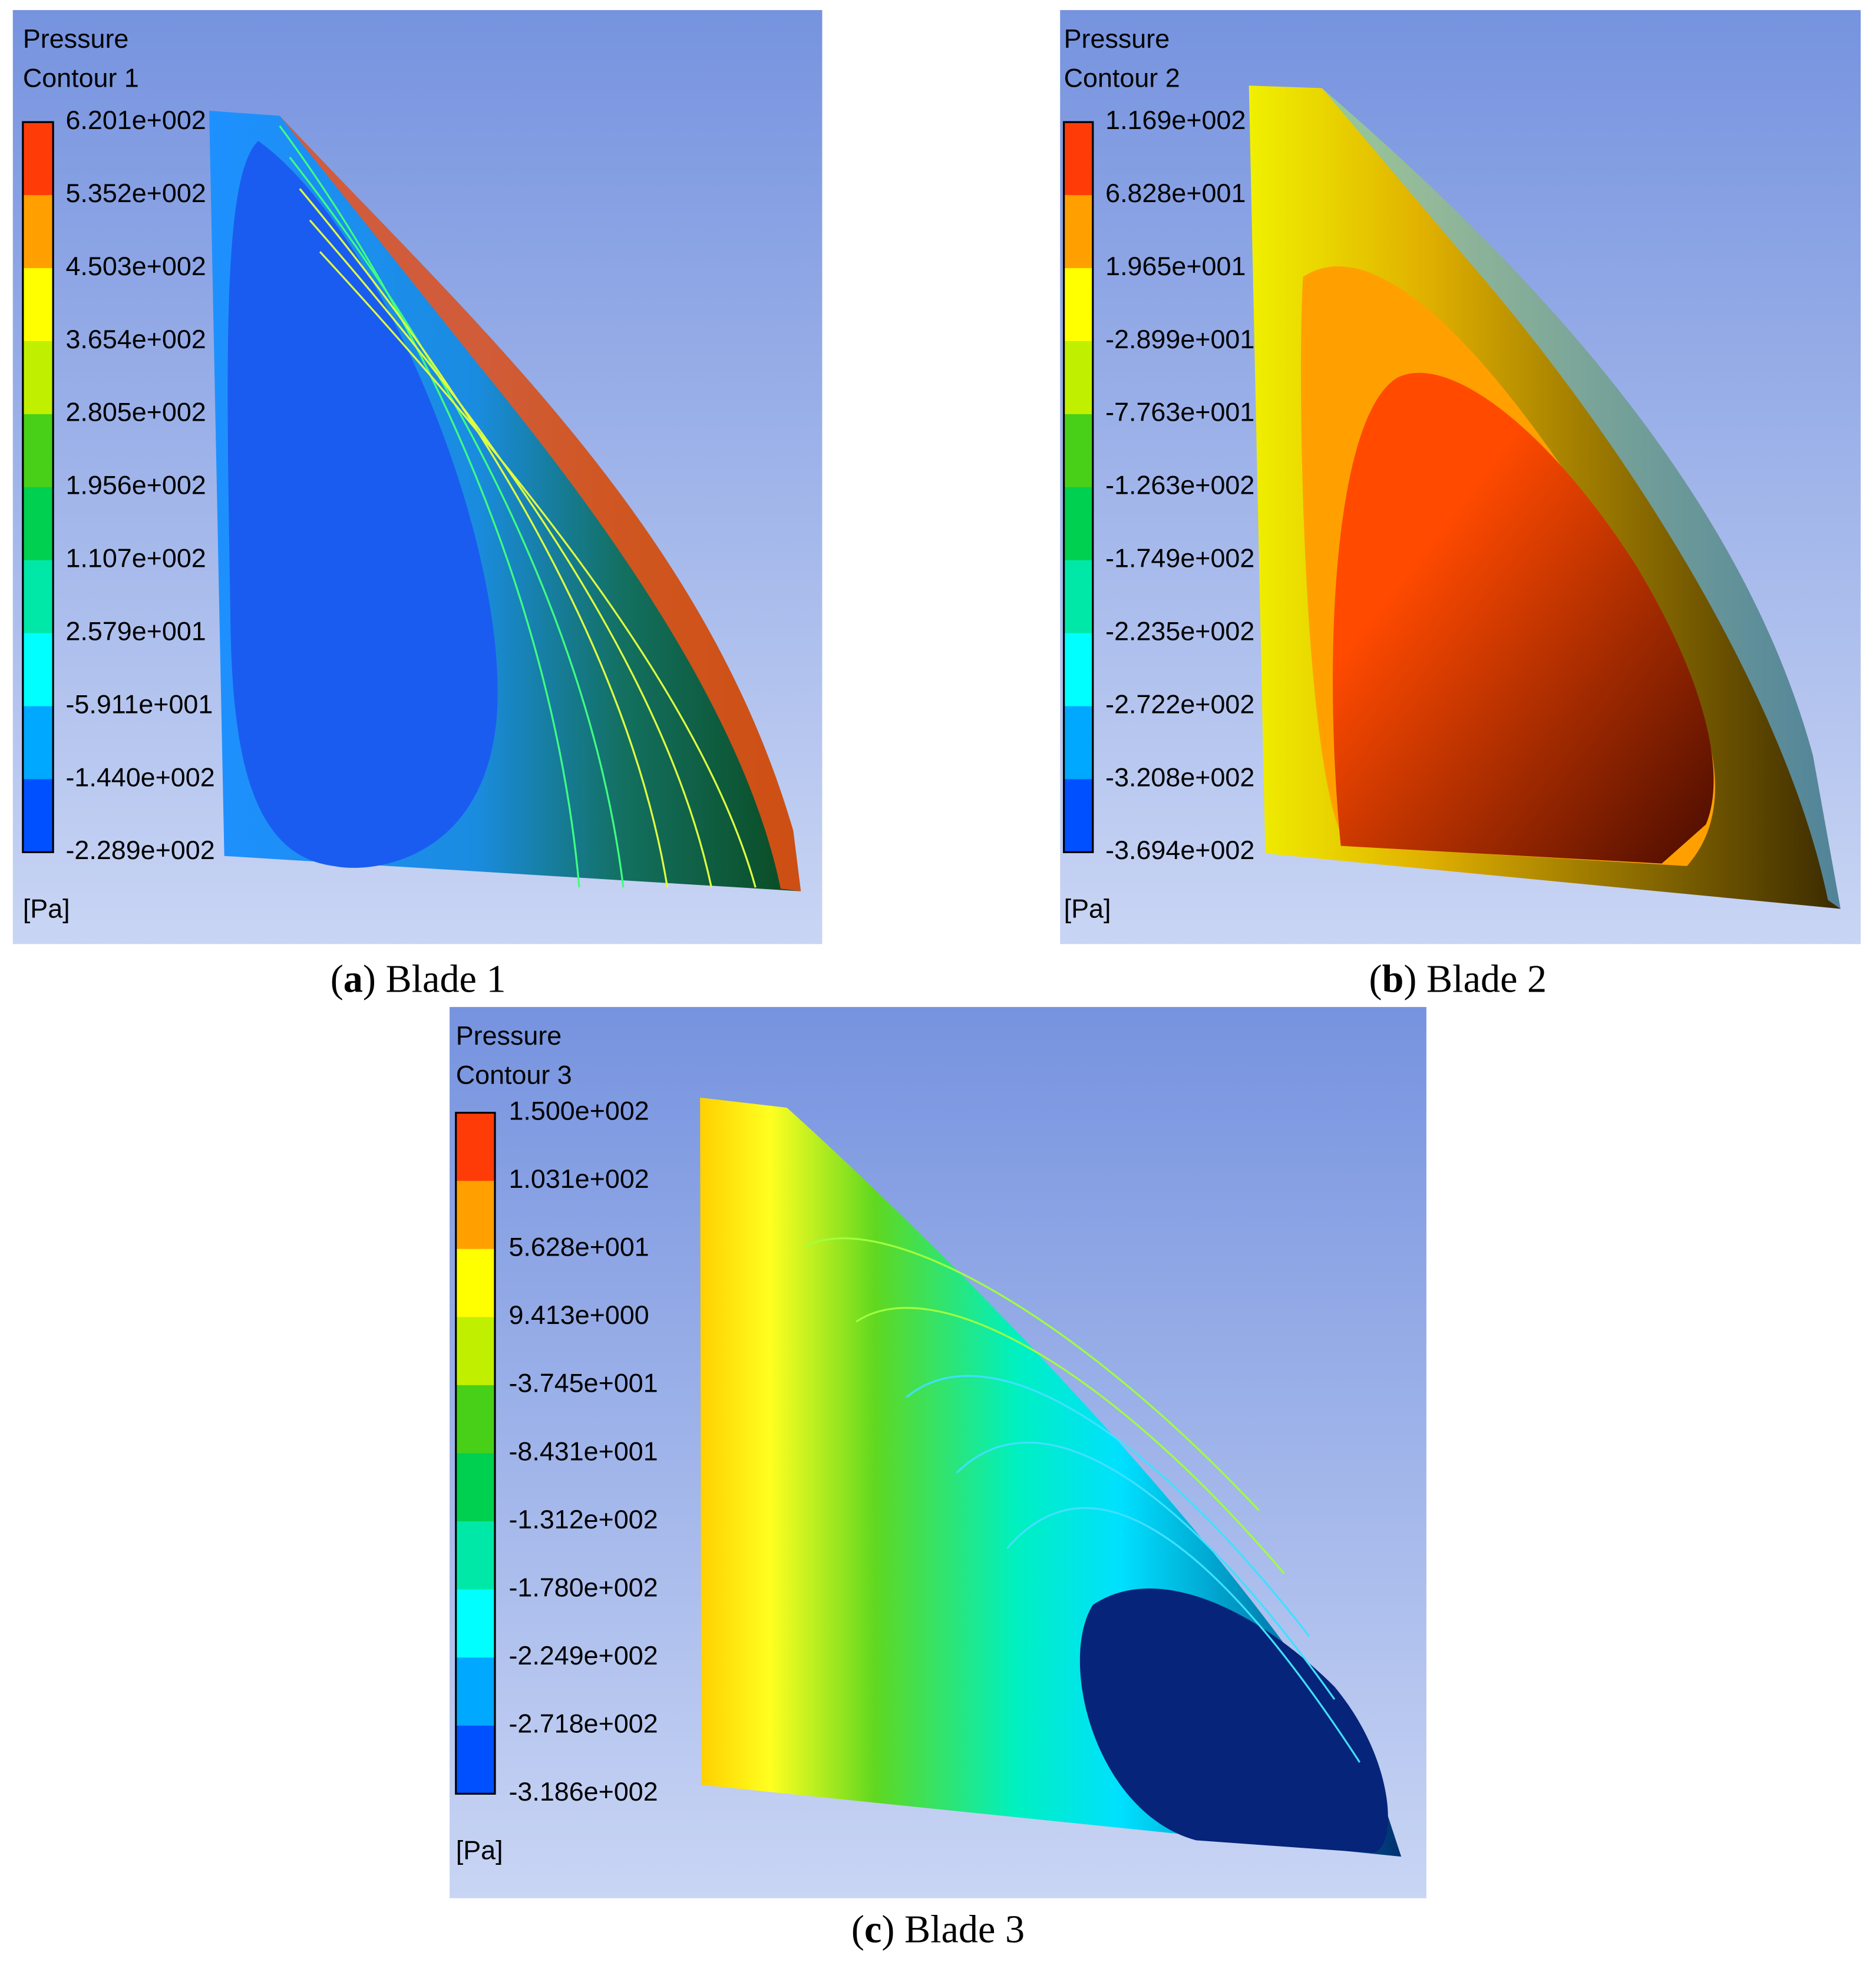  What do you see at coordinates (1175, 120) in the screenshot?
I see `colorbar-label: 1.169e+002` at bounding box center [1175, 120].